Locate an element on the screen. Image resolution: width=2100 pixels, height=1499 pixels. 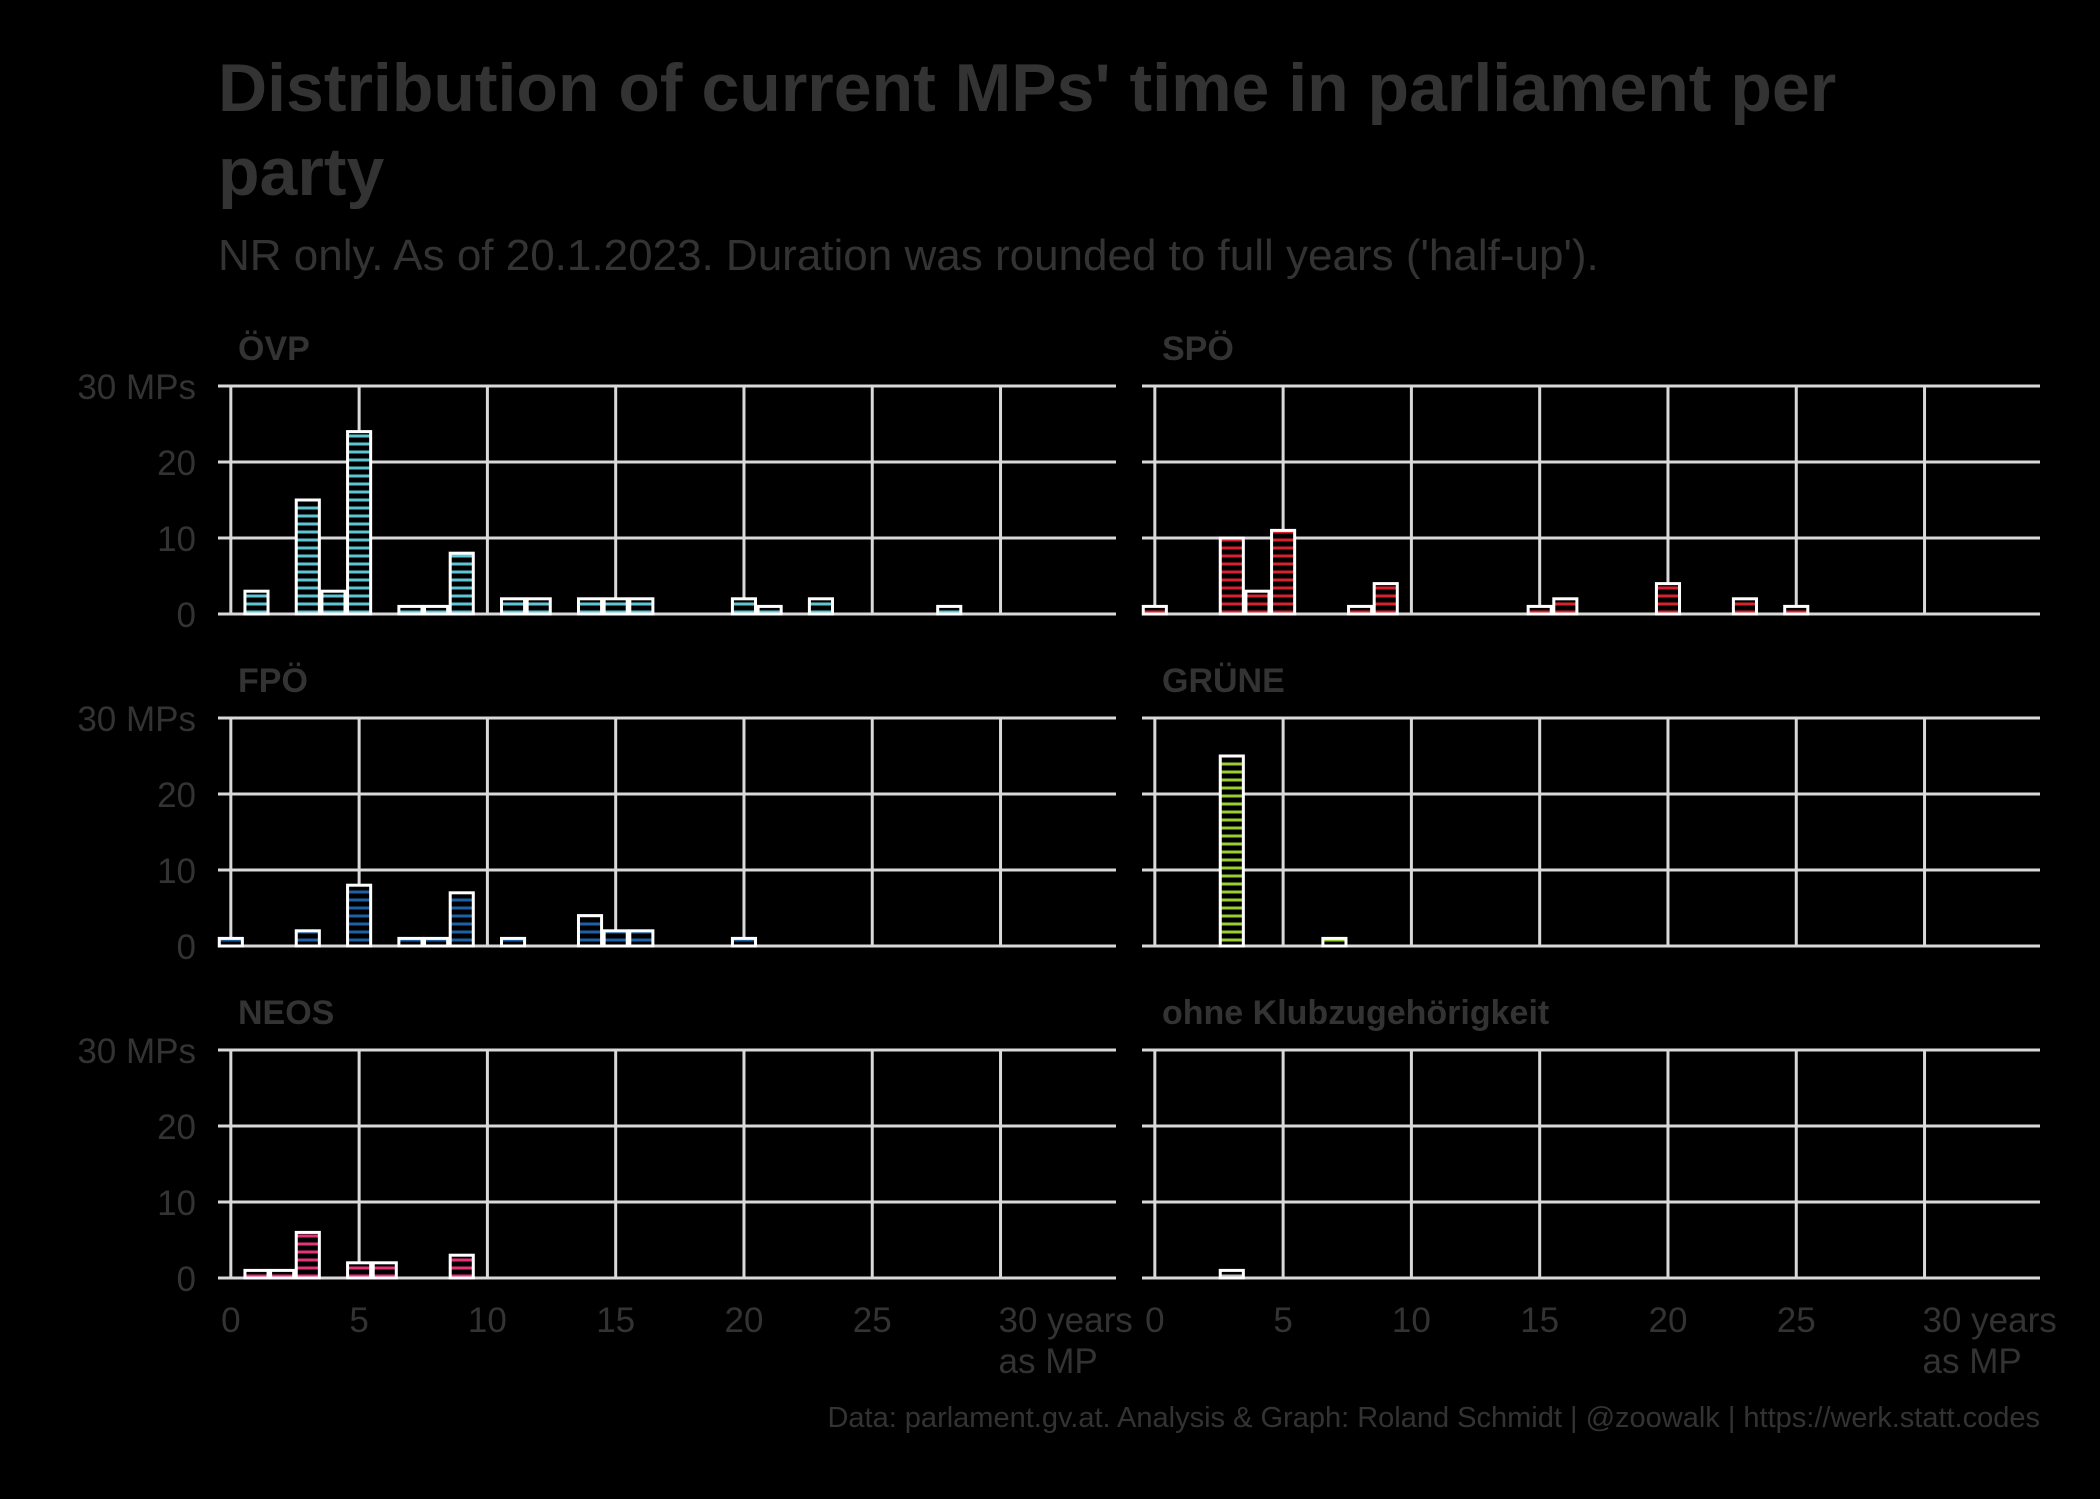
facet-label: ohne Klubzugehörigkeit is located at coordinates (1355, 1013).